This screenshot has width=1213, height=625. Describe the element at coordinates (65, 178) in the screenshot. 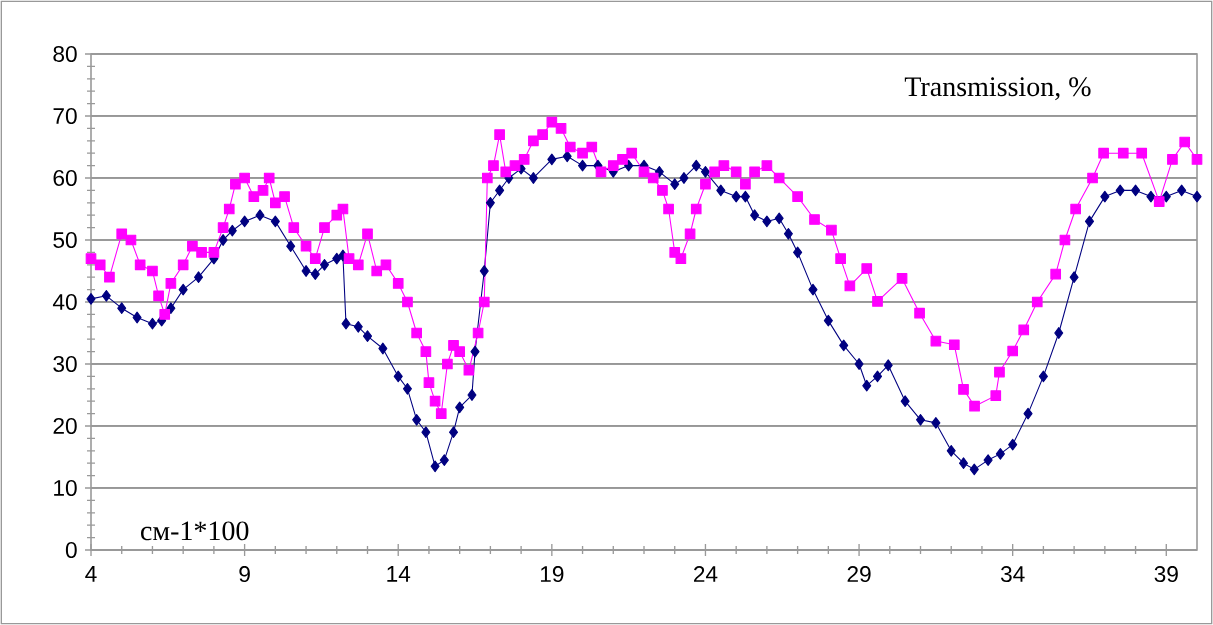

I see `y-tick-label: 60` at that location.